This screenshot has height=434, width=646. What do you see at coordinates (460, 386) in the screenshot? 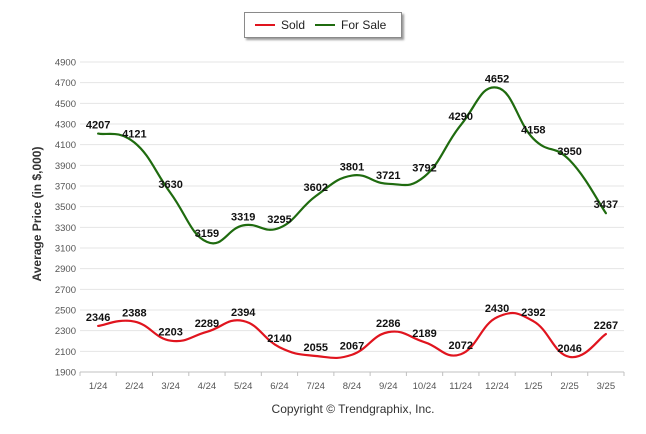
I see `x-tick-label: 11/24` at bounding box center [460, 386].